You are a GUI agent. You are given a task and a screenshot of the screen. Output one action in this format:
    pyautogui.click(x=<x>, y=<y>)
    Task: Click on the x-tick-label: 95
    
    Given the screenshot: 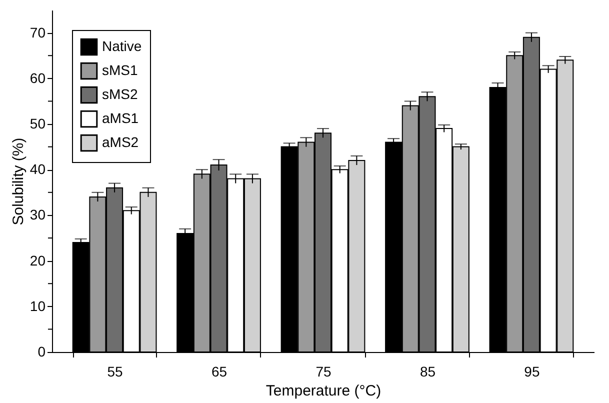 What is the action you would take?
    pyautogui.click(x=532, y=372)
    